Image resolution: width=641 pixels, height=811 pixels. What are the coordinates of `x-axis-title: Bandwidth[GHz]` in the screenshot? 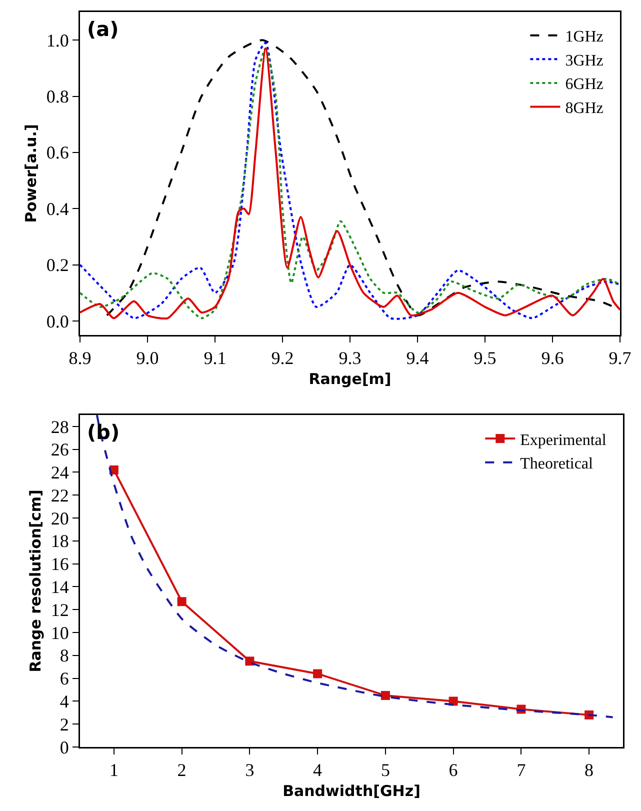 It's located at (351, 791).